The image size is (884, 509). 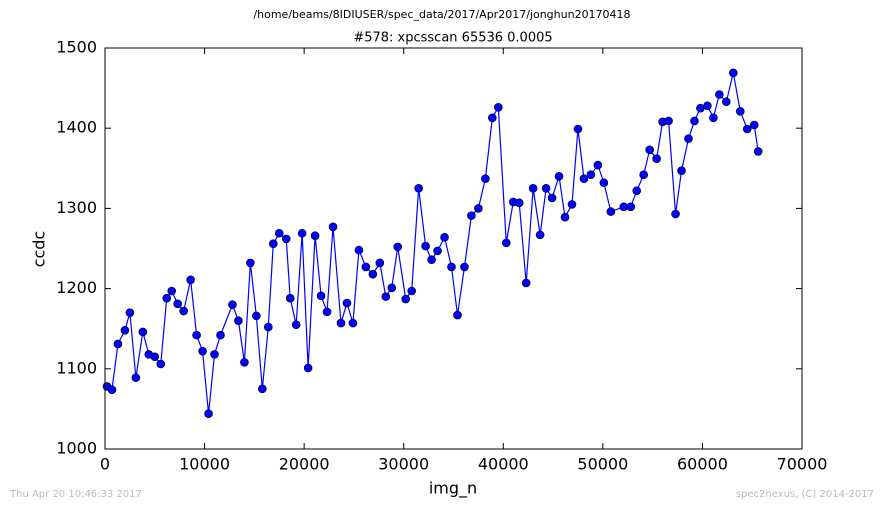 What do you see at coordinates (503, 464) in the screenshot?
I see `x-tick-label: 40000` at bounding box center [503, 464].